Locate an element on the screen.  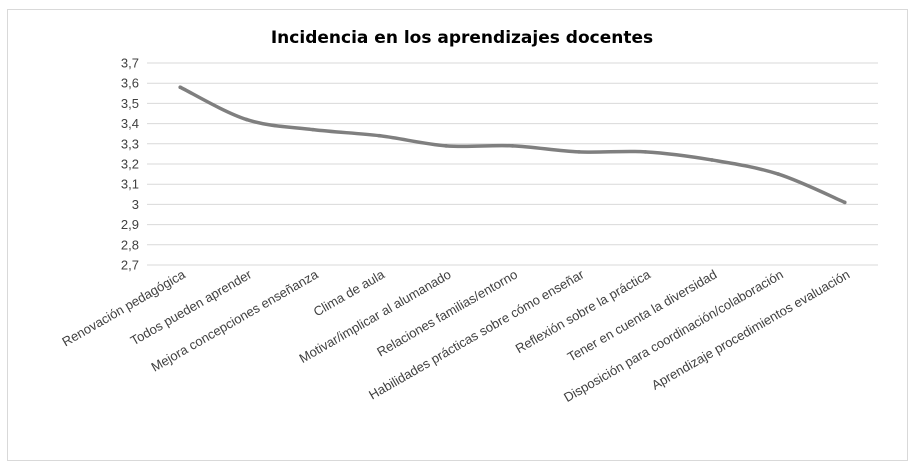
y-tick-label: 3,5 is located at coordinates (130, 103).